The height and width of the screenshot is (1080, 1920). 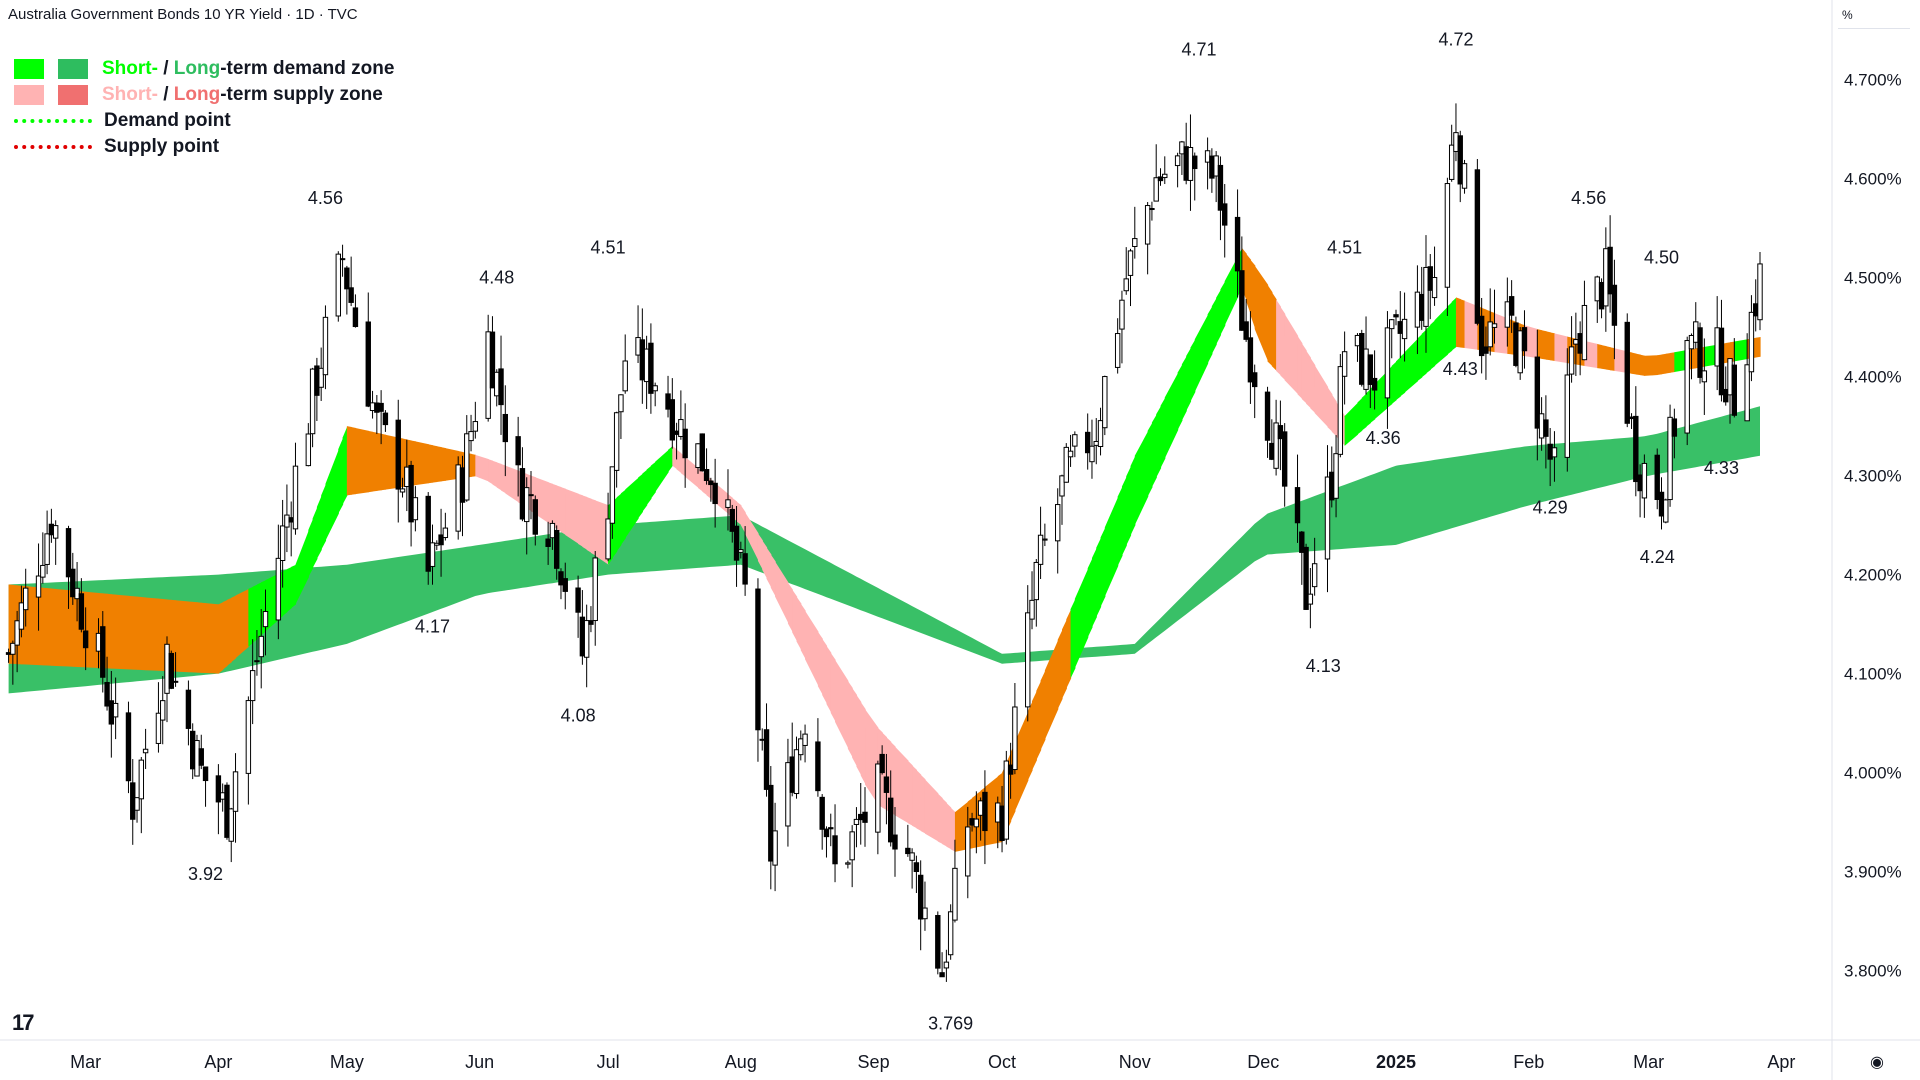 I want to click on price-scale-unit: %, so click(x=1874, y=17).